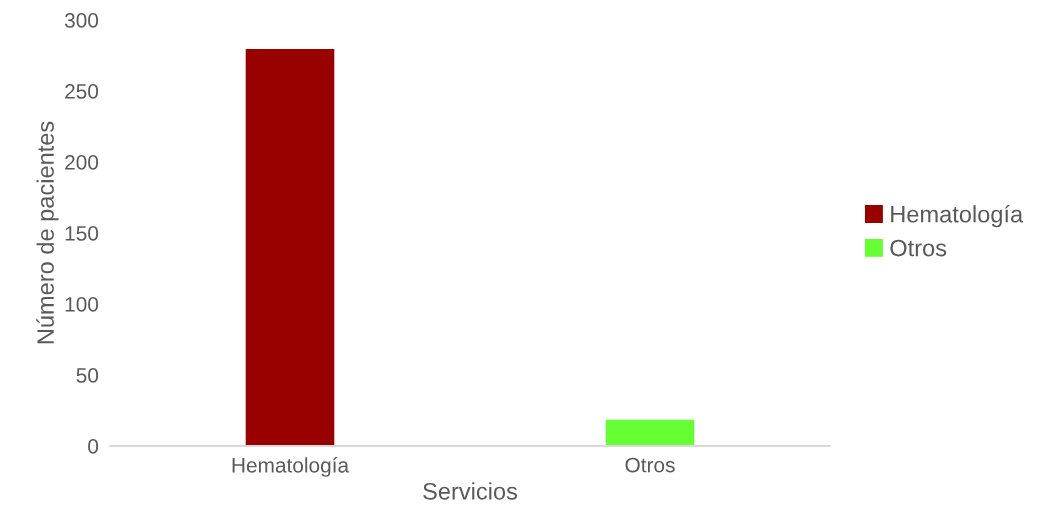 This screenshot has width=1037, height=525. Describe the element at coordinates (918, 248) in the screenshot. I see `legend-label: Otros` at that location.